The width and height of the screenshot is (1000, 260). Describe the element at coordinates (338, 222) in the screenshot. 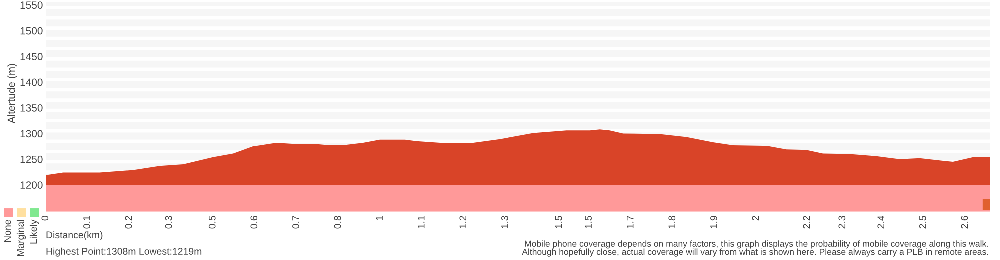

I see `x-tick-label: 0.8` at that location.